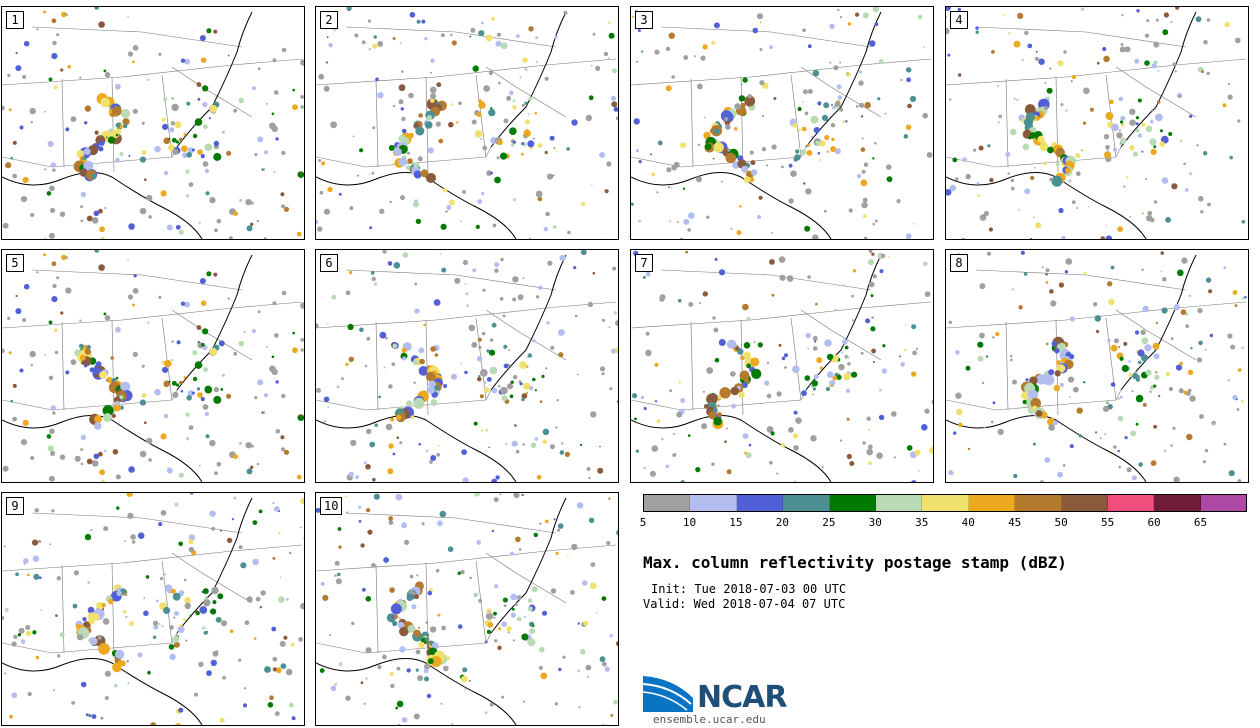 The image size is (1260, 728). Describe the element at coordinates (736, 522) in the screenshot. I see `colorbar-tick-label: 15` at that location.